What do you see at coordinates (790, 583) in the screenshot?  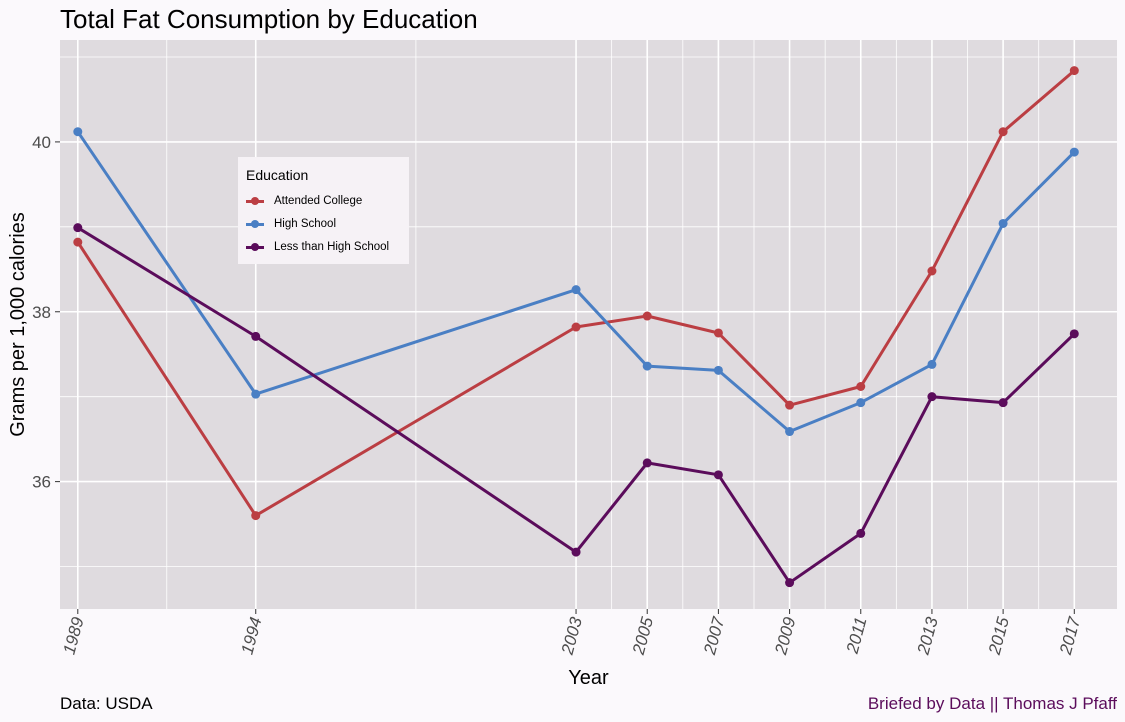 I see `data-point-less-than-high-school-2009` at bounding box center [790, 583].